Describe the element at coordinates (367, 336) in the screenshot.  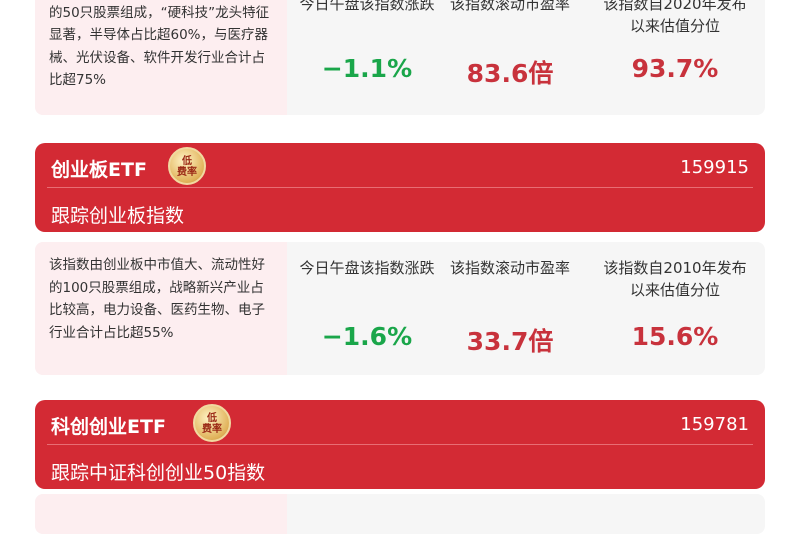
I see `change-value: −1.6%` at that location.